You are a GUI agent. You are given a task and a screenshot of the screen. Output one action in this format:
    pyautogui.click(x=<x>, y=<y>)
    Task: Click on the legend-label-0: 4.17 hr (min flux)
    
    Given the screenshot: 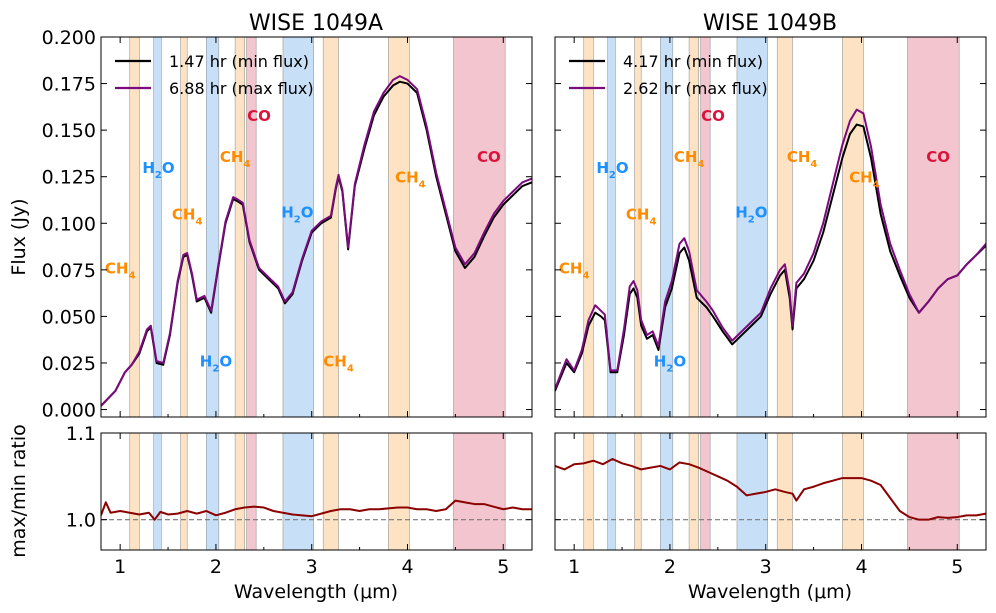 What is the action you would take?
    pyautogui.click(x=693, y=61)
    